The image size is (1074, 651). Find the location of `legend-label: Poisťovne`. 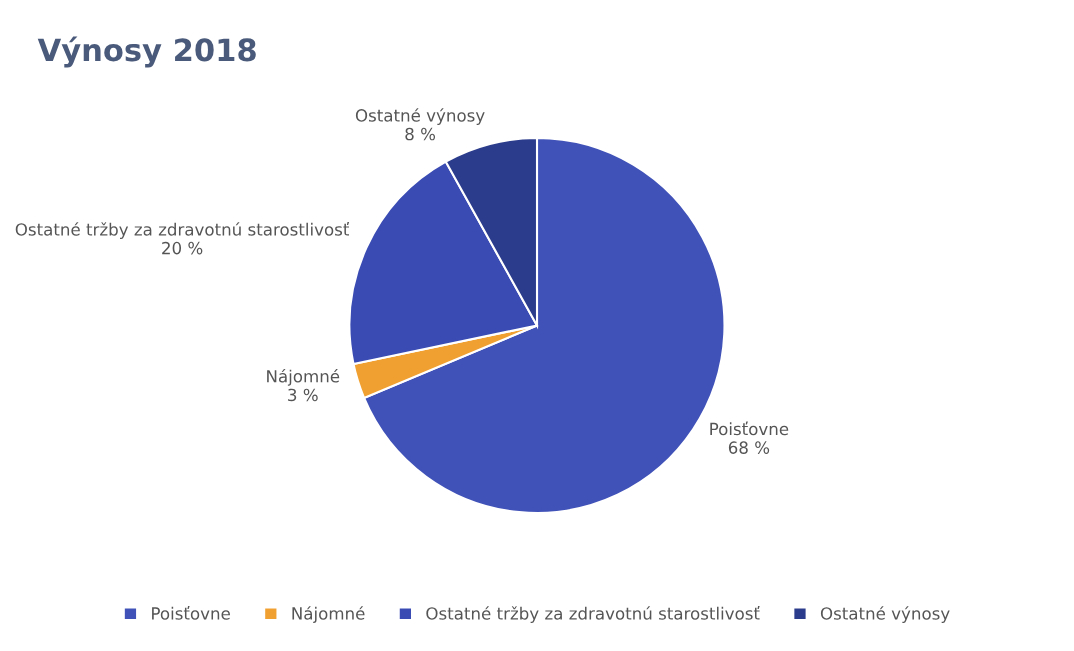

legend-label: Poisťovne is located at coordinates (191, 613).